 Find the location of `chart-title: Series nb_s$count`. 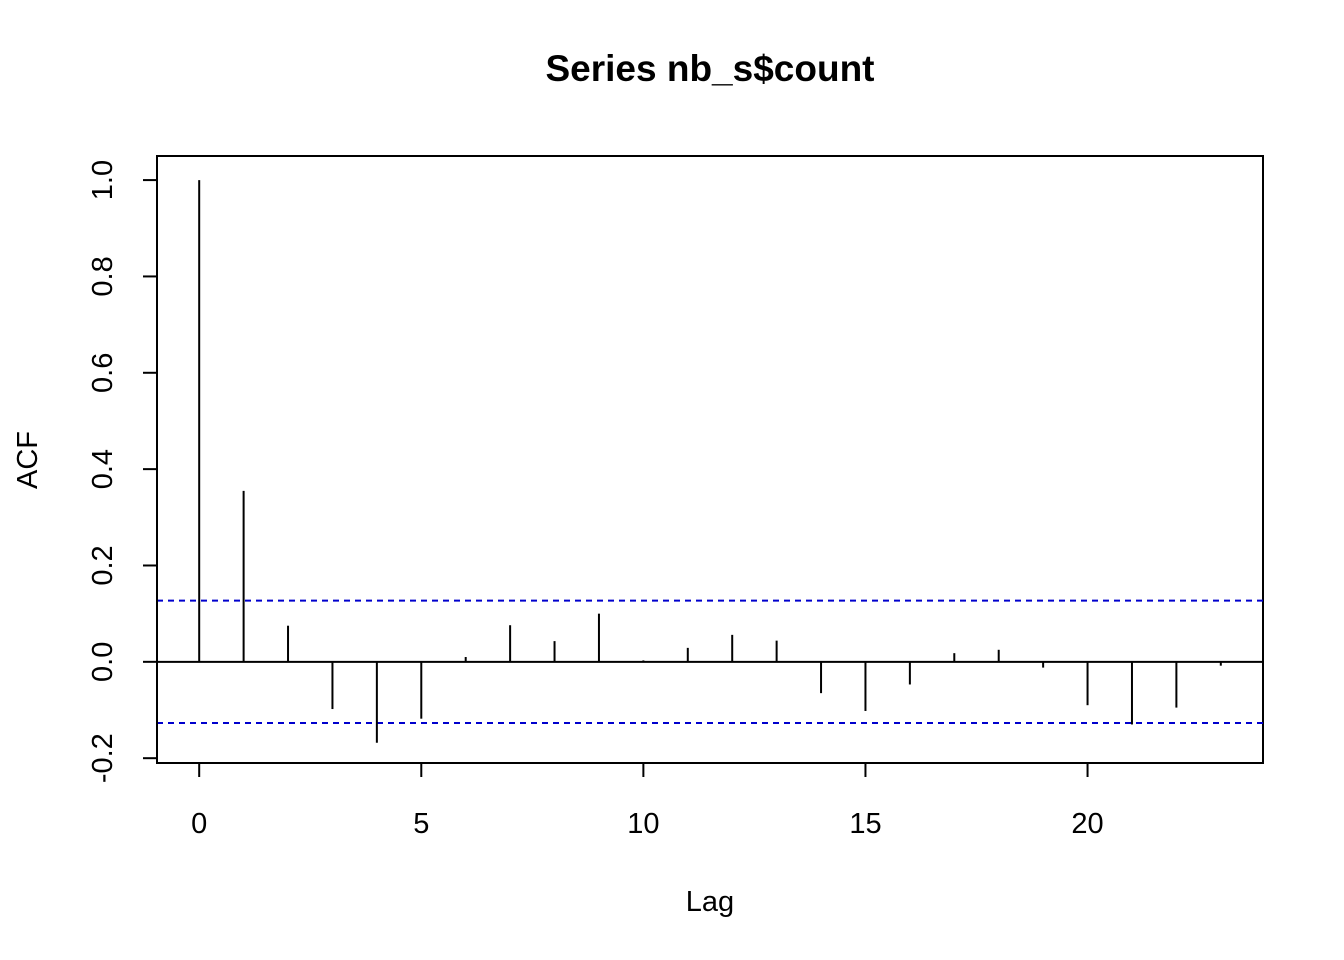

chart-title: Series nb_s$count is located at coordinates (709, 68).